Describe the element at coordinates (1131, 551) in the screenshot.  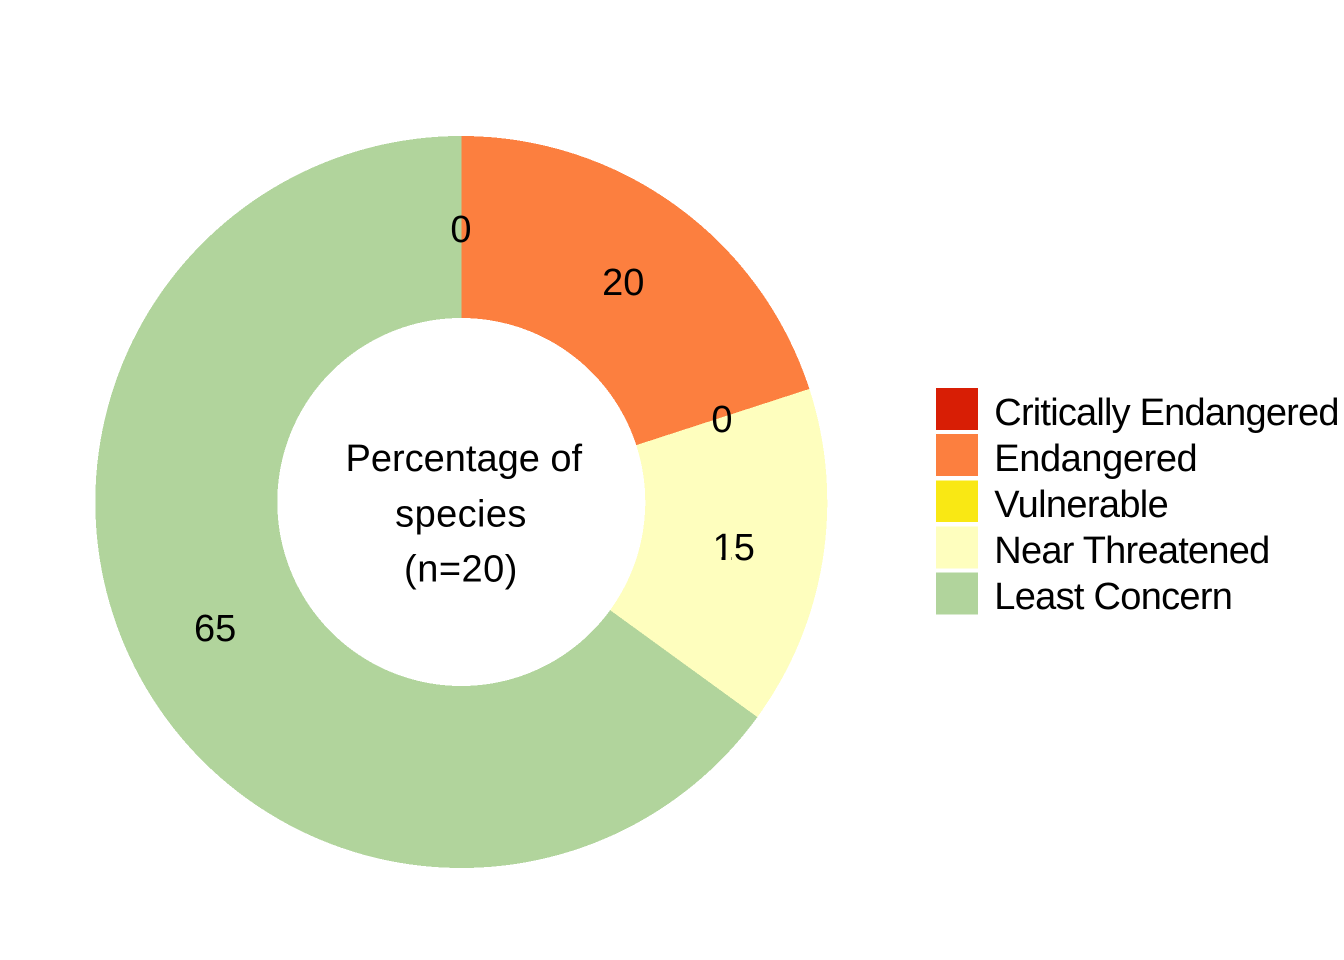
I see `svg-text: Near Threatened` at that location.